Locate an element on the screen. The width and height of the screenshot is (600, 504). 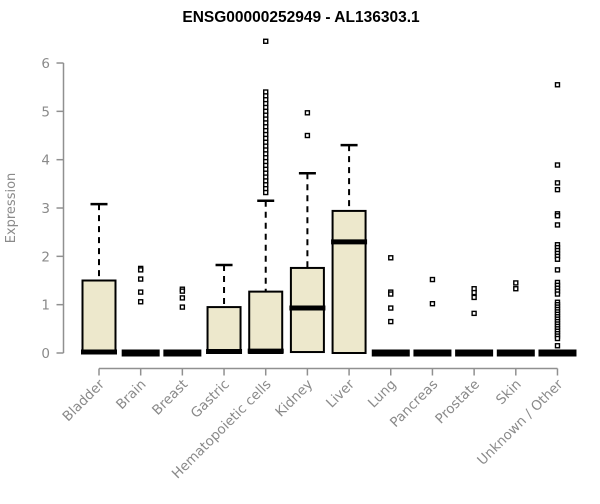
box-group-pancreas is located at coordinates (432, 316).